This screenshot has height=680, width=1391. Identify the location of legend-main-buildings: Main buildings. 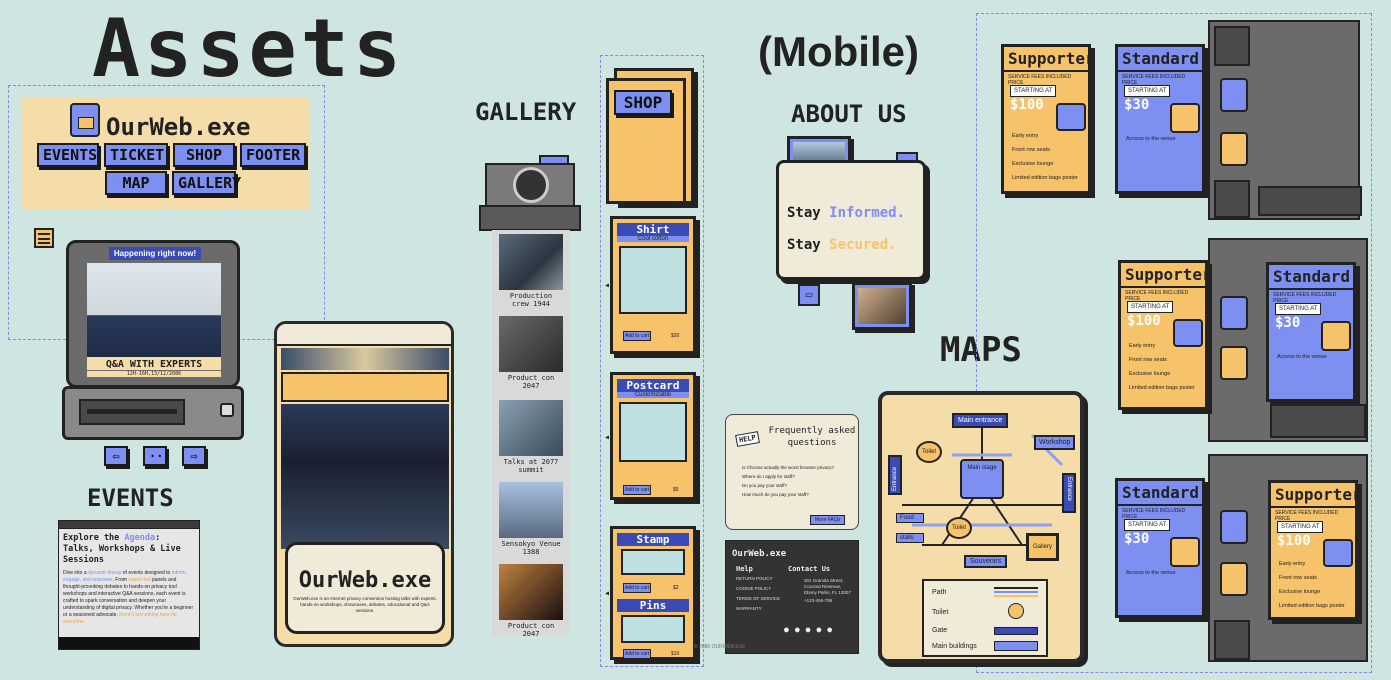
(954, 646).